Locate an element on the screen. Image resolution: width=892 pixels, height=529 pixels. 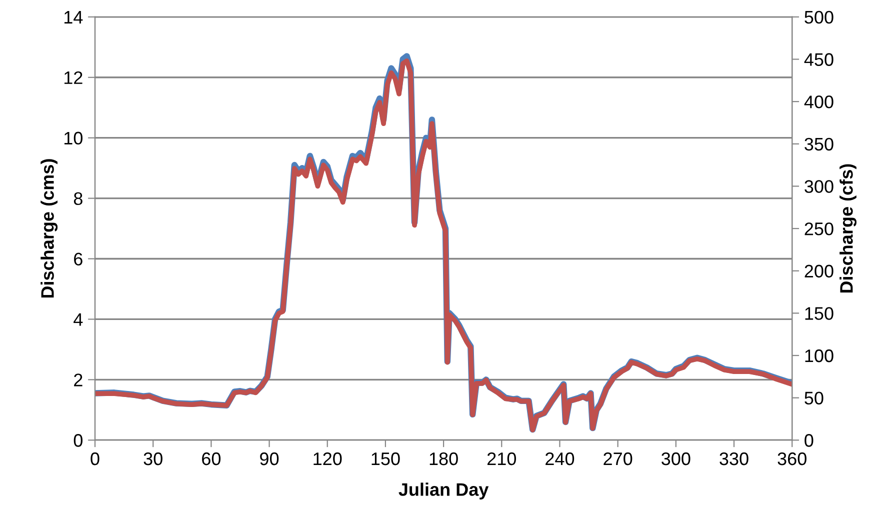
x-tick-label: 180 is located at coordinates (444, 459).